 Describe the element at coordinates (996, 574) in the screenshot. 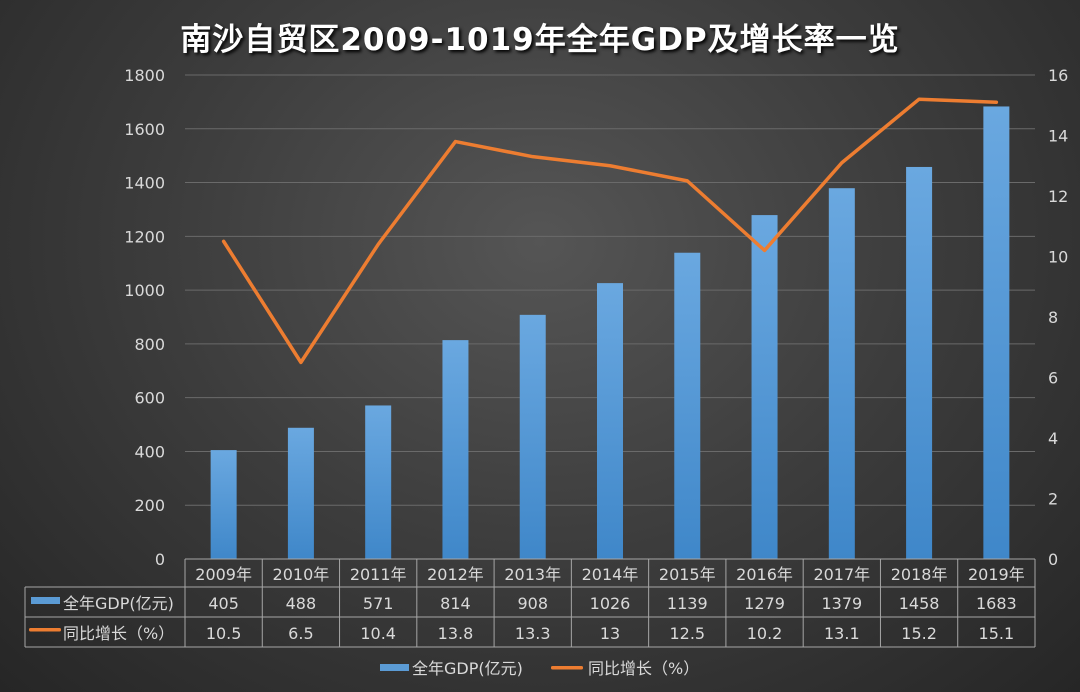

I see `x-axis-category-label: 2019年` at that location.